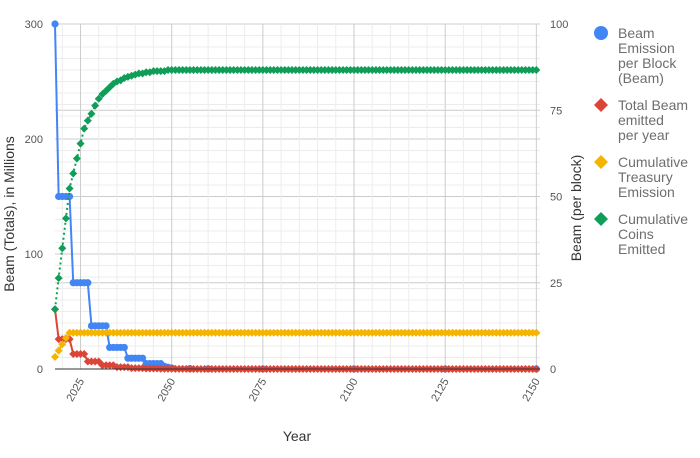 This screenshot has width=700, height=458. I want to click on legend-label: Total Beam, so click(653, 105).